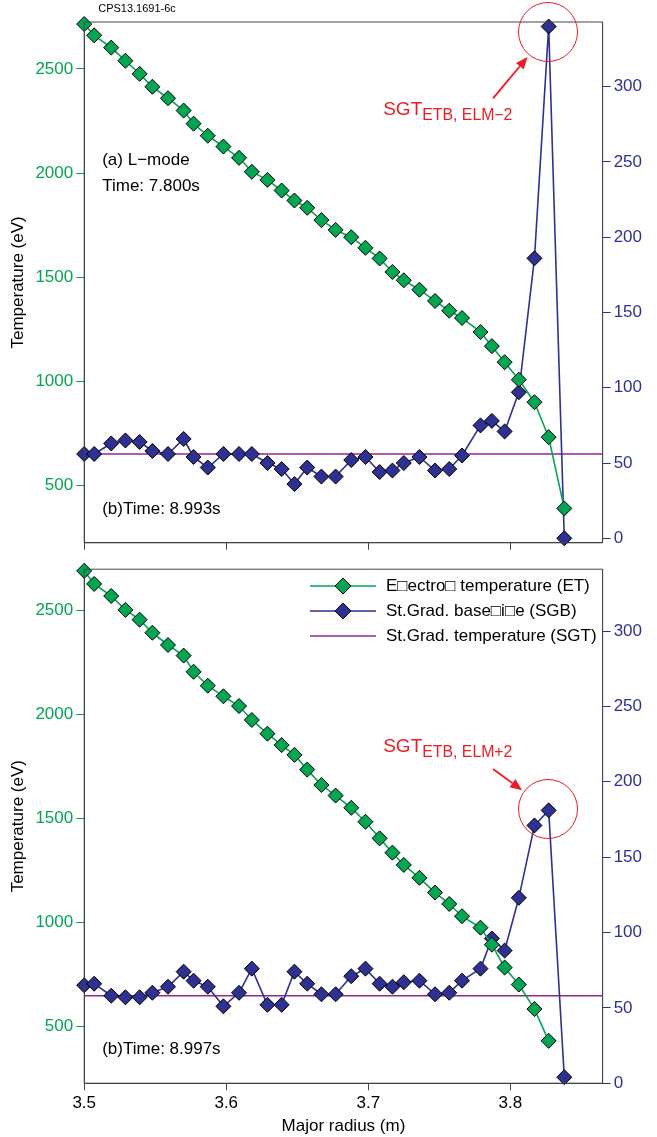  I want to click on x-tick-label: 3.5, so click(84, 1103).